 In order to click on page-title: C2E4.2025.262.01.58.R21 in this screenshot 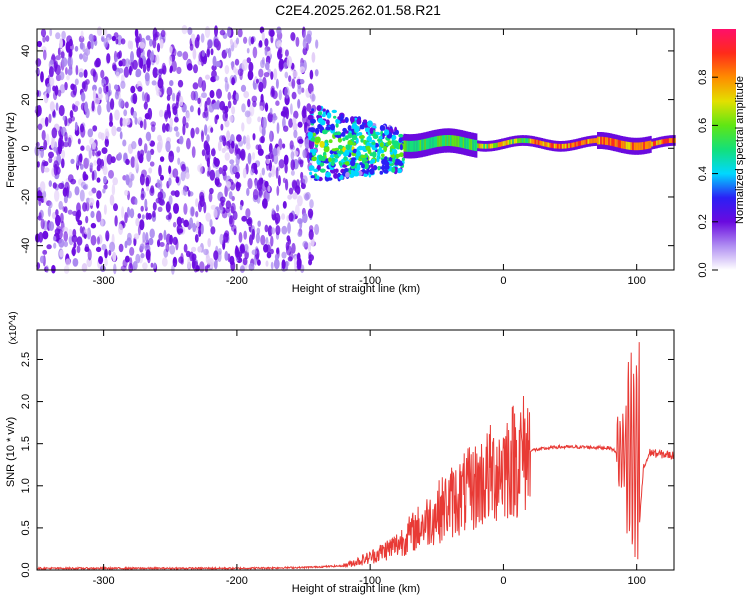, I will do `click(358, 10)`.